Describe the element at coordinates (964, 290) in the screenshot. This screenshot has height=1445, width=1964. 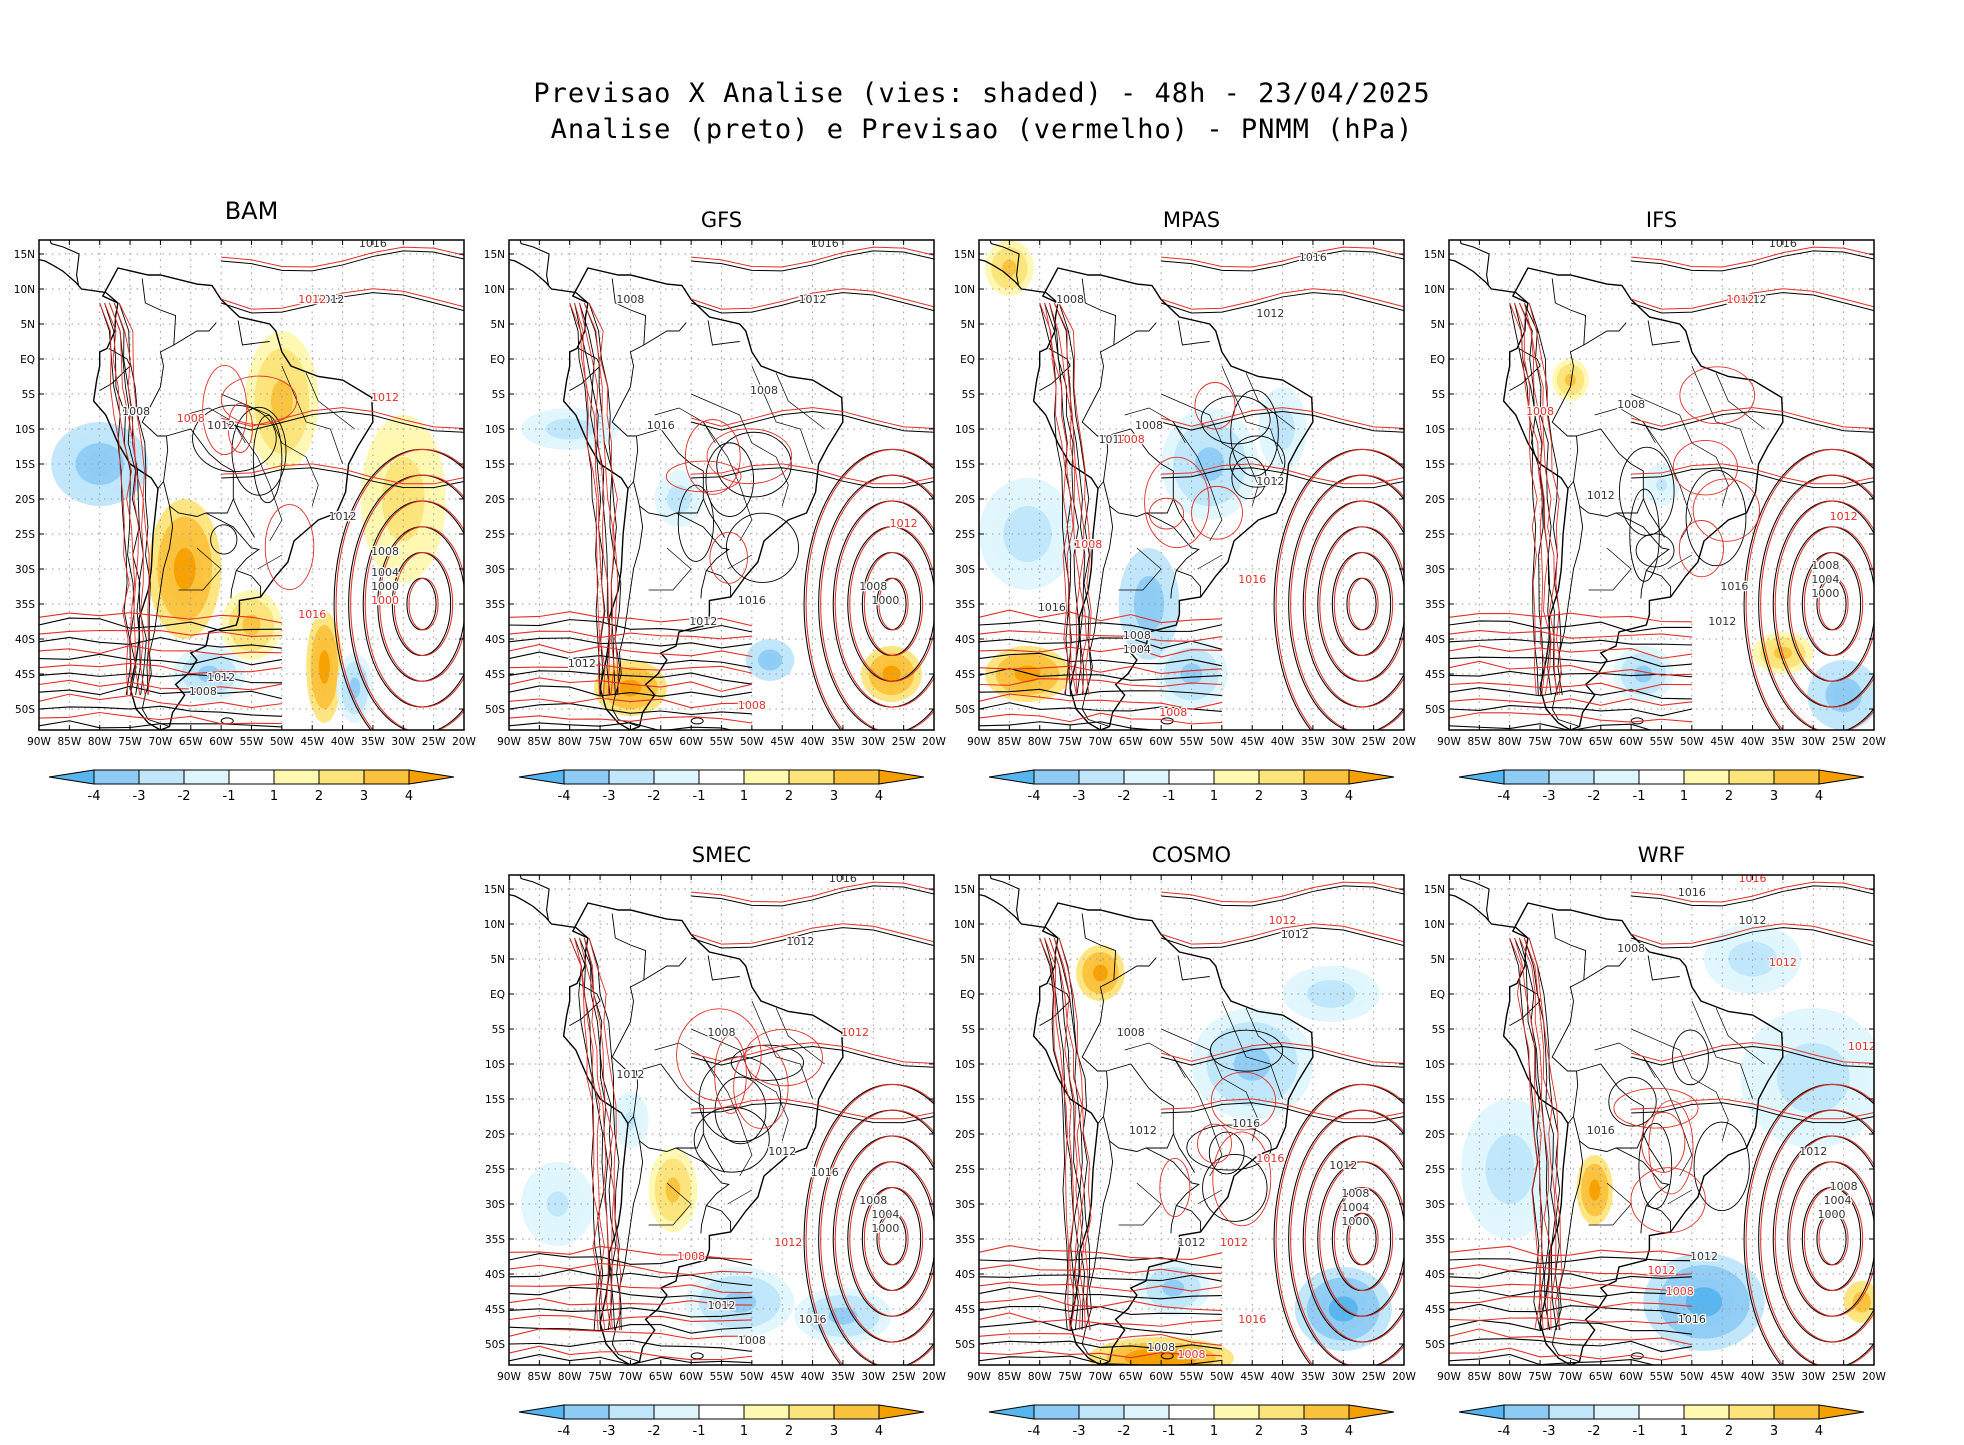
I see `y-tick-label: 10N` at that location.